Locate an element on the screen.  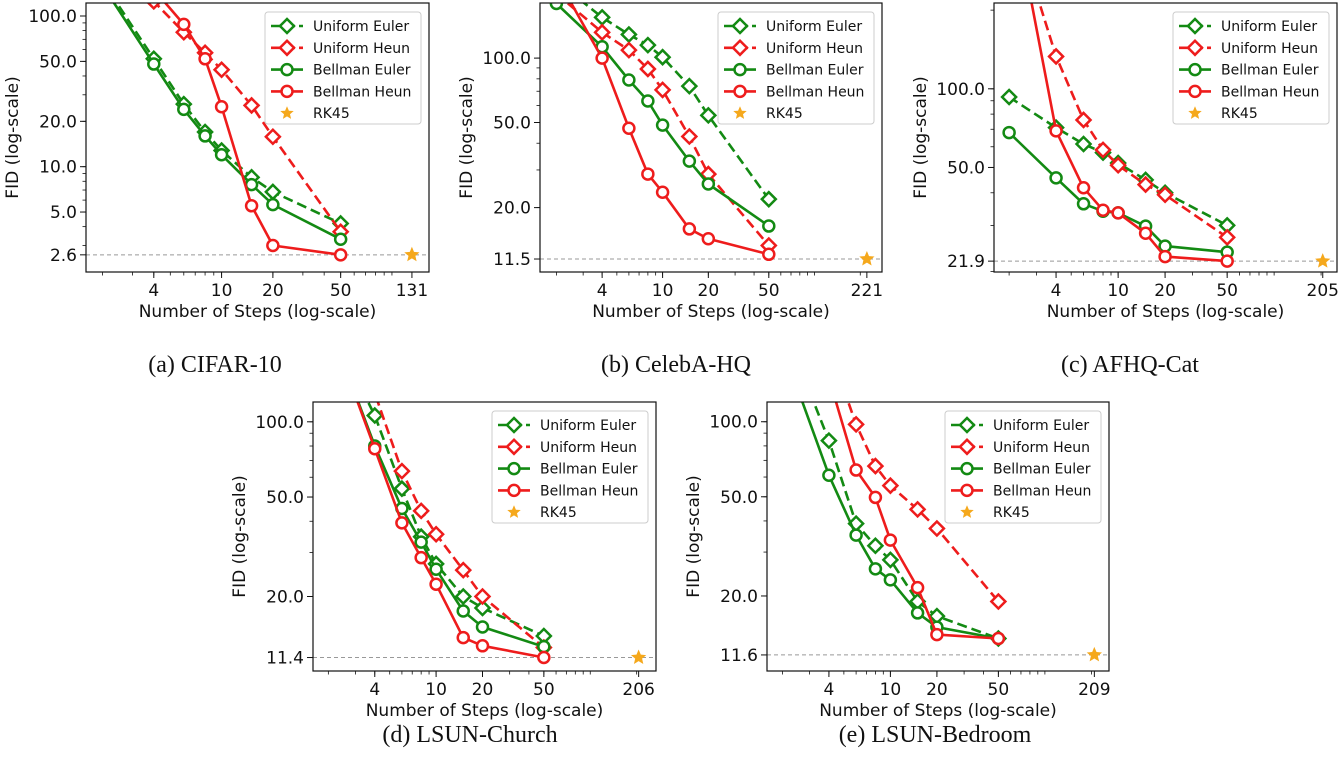
y-tick-label: 11.6 is located at coordinates (739, 656).